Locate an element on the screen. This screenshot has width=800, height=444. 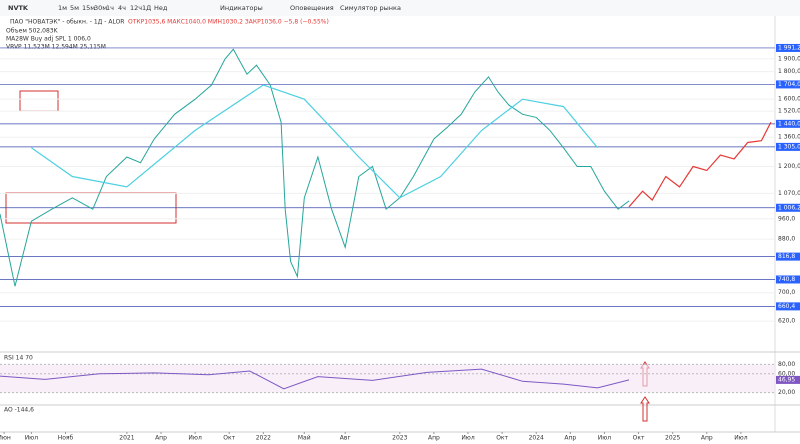
legend-volume: Объем 502,083K is located at coordinates (32, 31).